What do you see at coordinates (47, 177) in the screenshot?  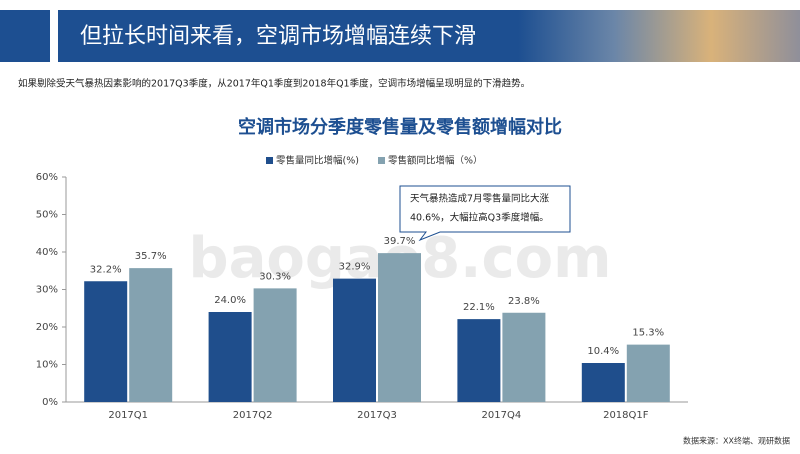 I see `y-tick-label: 60%` at bounding box center [47, 177].